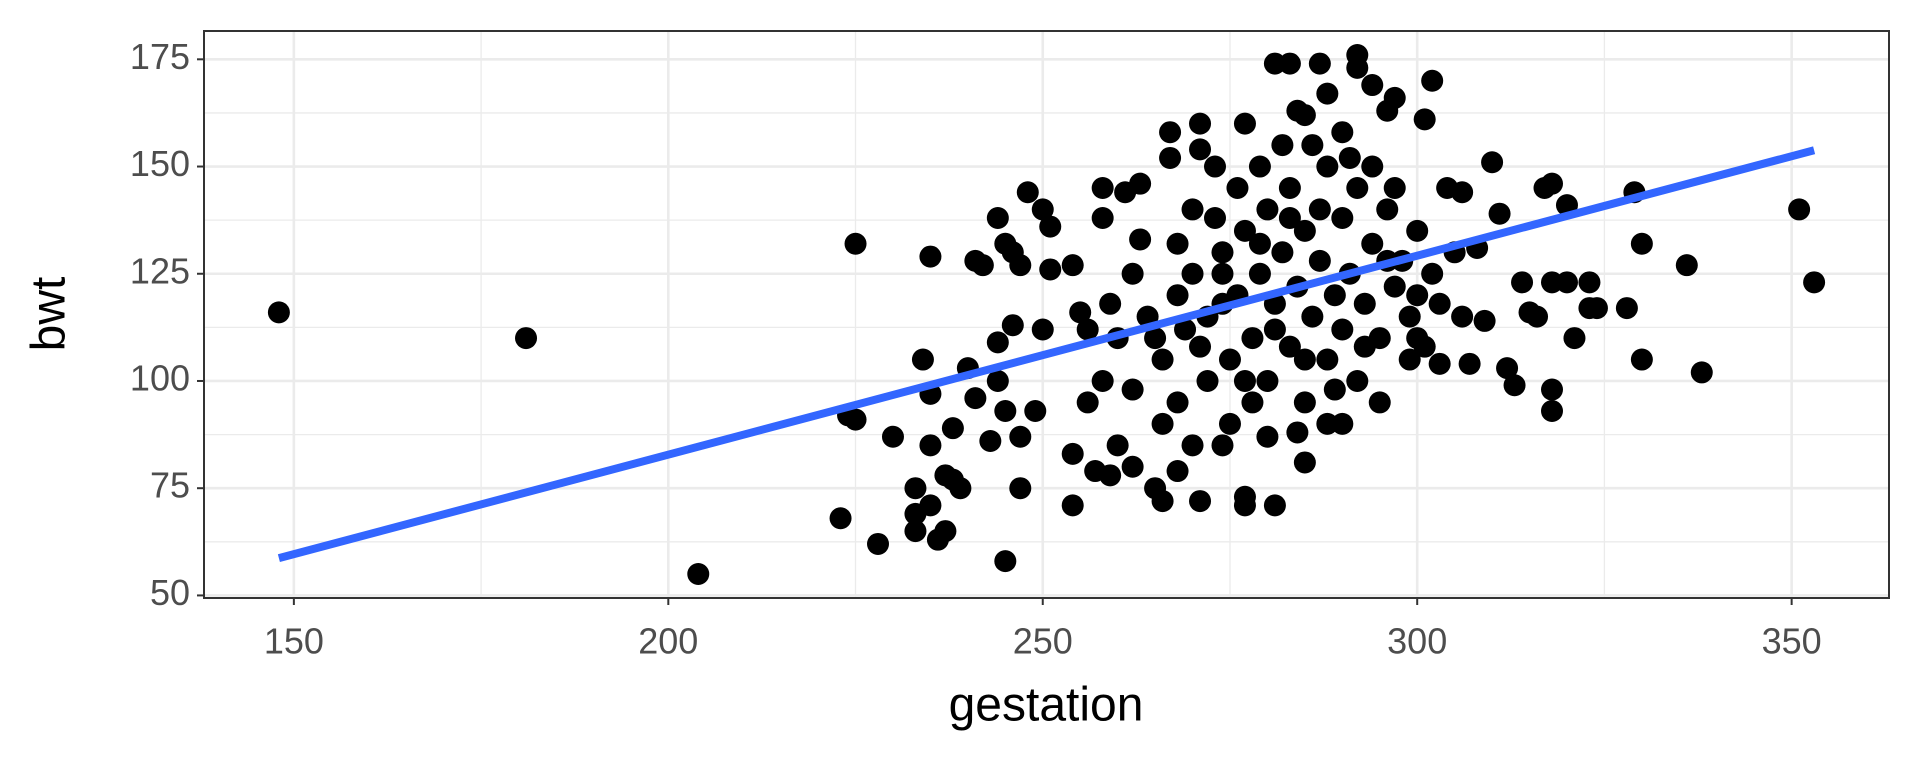  What do you see at coordinates (160, 270) in the screenshot?
I see `y-tick-label: 125` at bounding box center [160, 270].